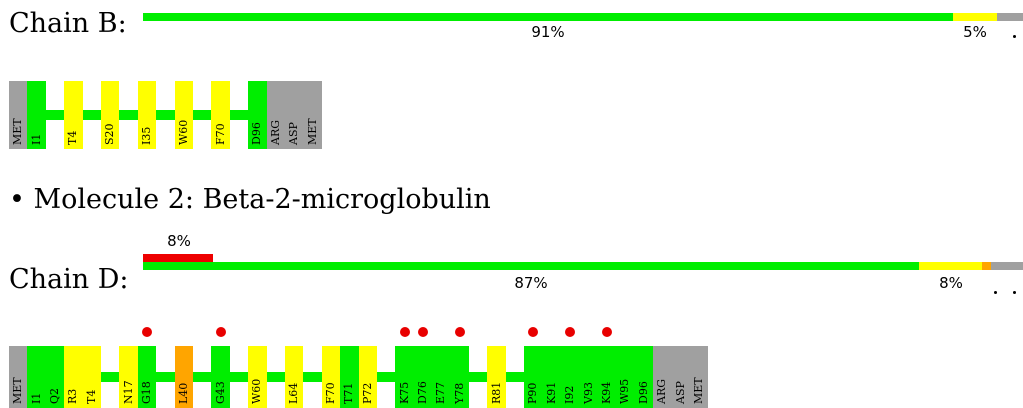 The image size is (1023, 408). Describe the element at coordinates (69, 279) in the screenshot. I see `chain-d-label: Chain D:` at that location.